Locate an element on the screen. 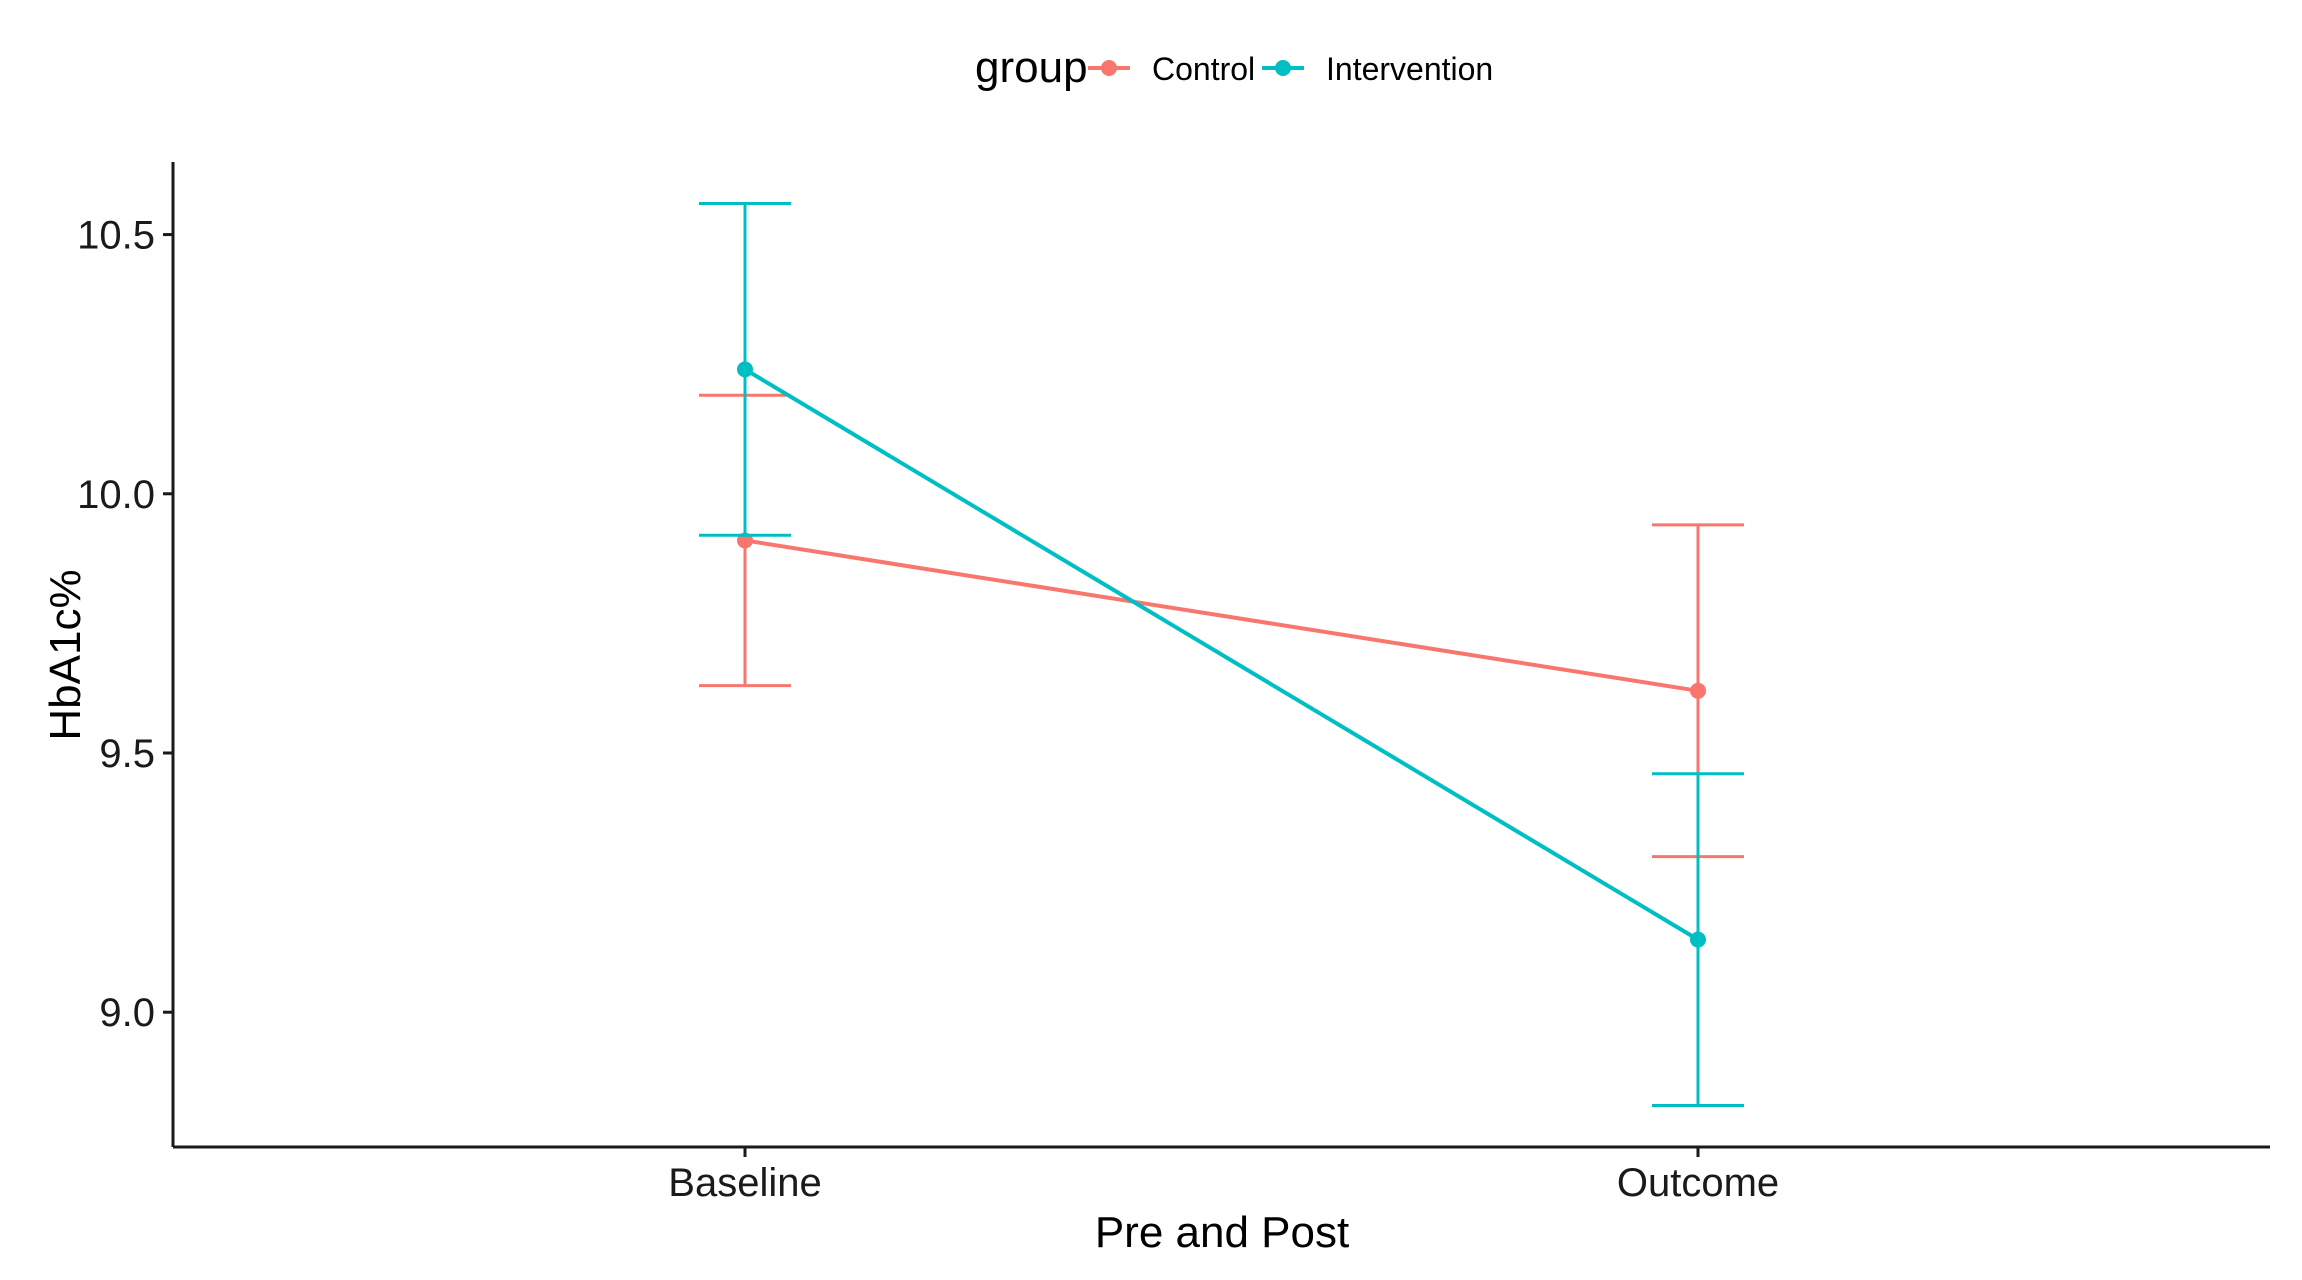 This screenshot has height=1280, width=2302. y-tick-label: 10.0 is located at coordinates (116, 495).